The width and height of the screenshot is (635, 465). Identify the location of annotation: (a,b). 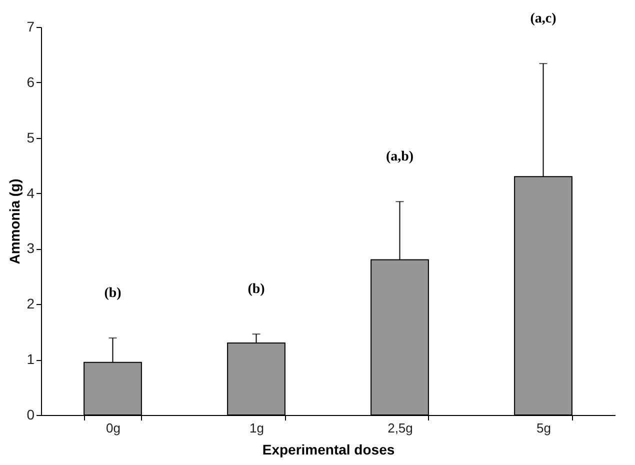
(400, 157).